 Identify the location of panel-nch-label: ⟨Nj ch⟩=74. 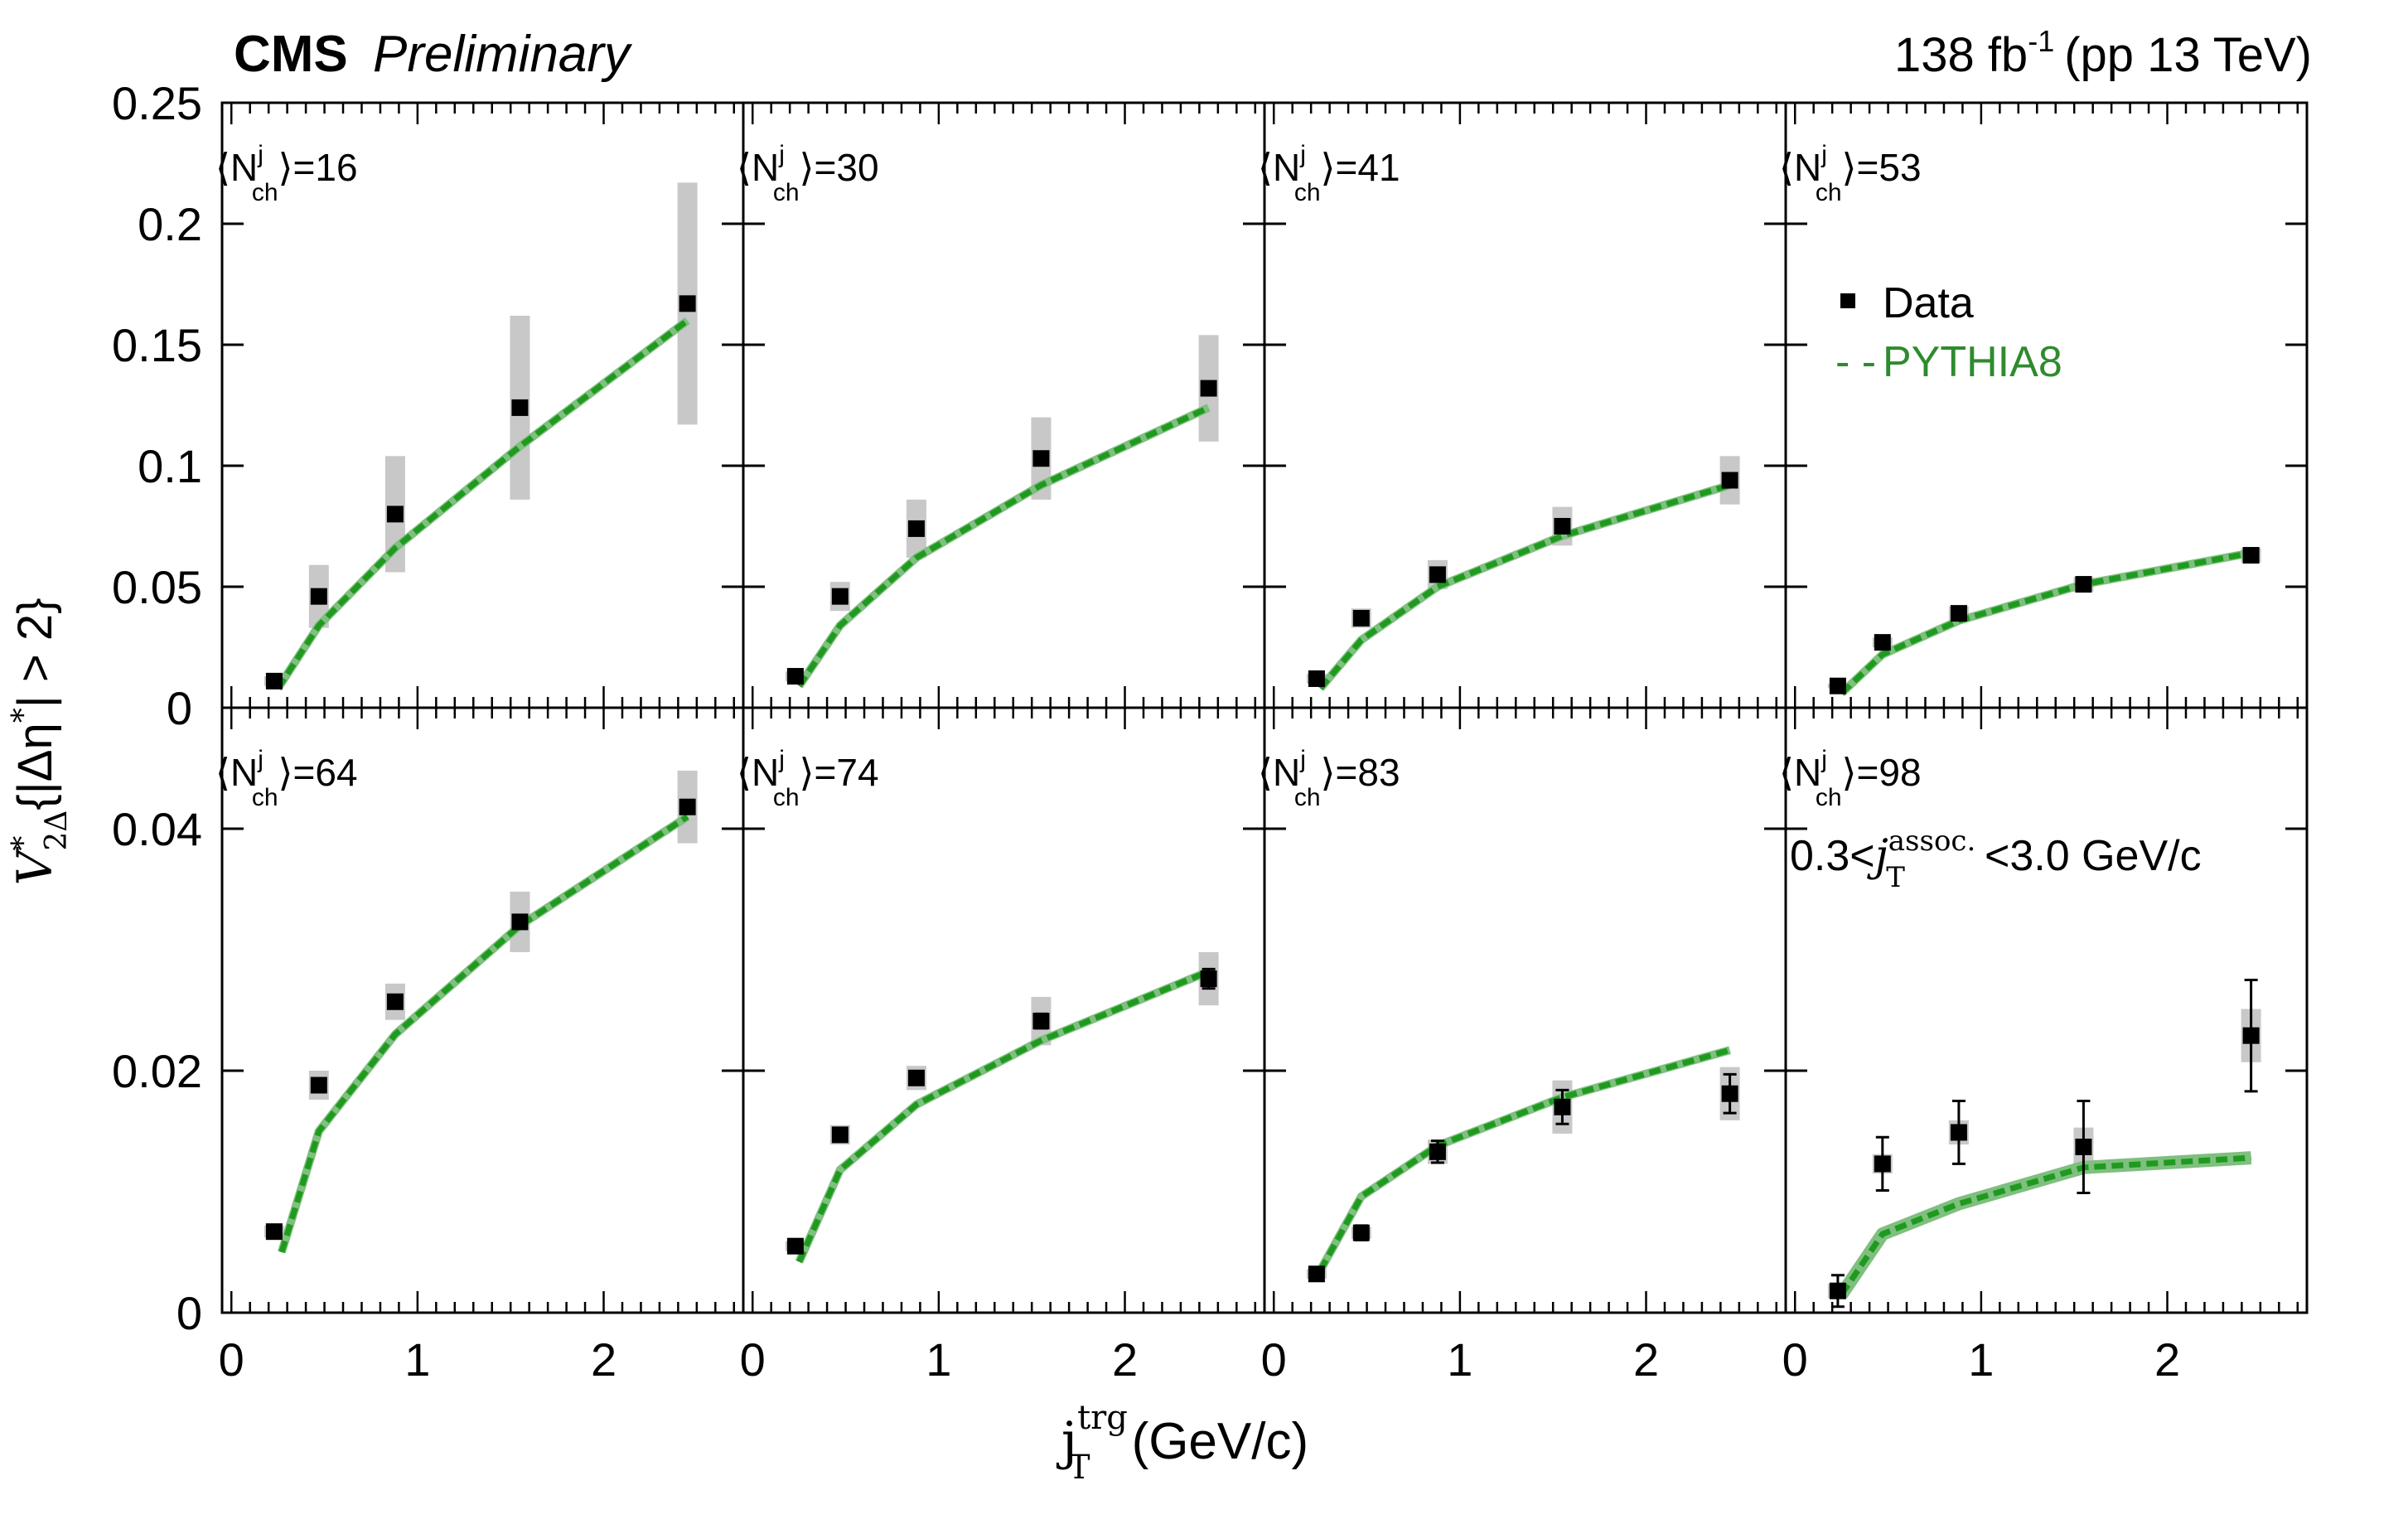
(808, 779).